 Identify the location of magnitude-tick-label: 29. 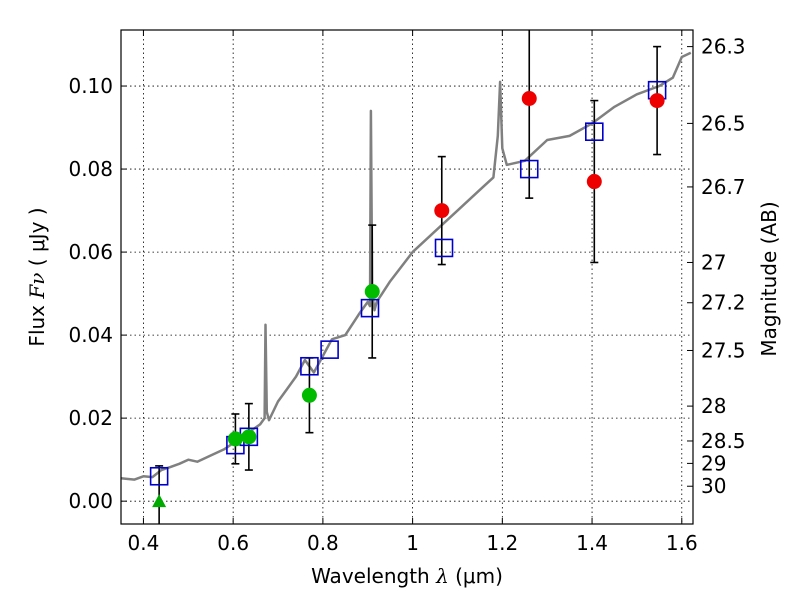
(713, 463).